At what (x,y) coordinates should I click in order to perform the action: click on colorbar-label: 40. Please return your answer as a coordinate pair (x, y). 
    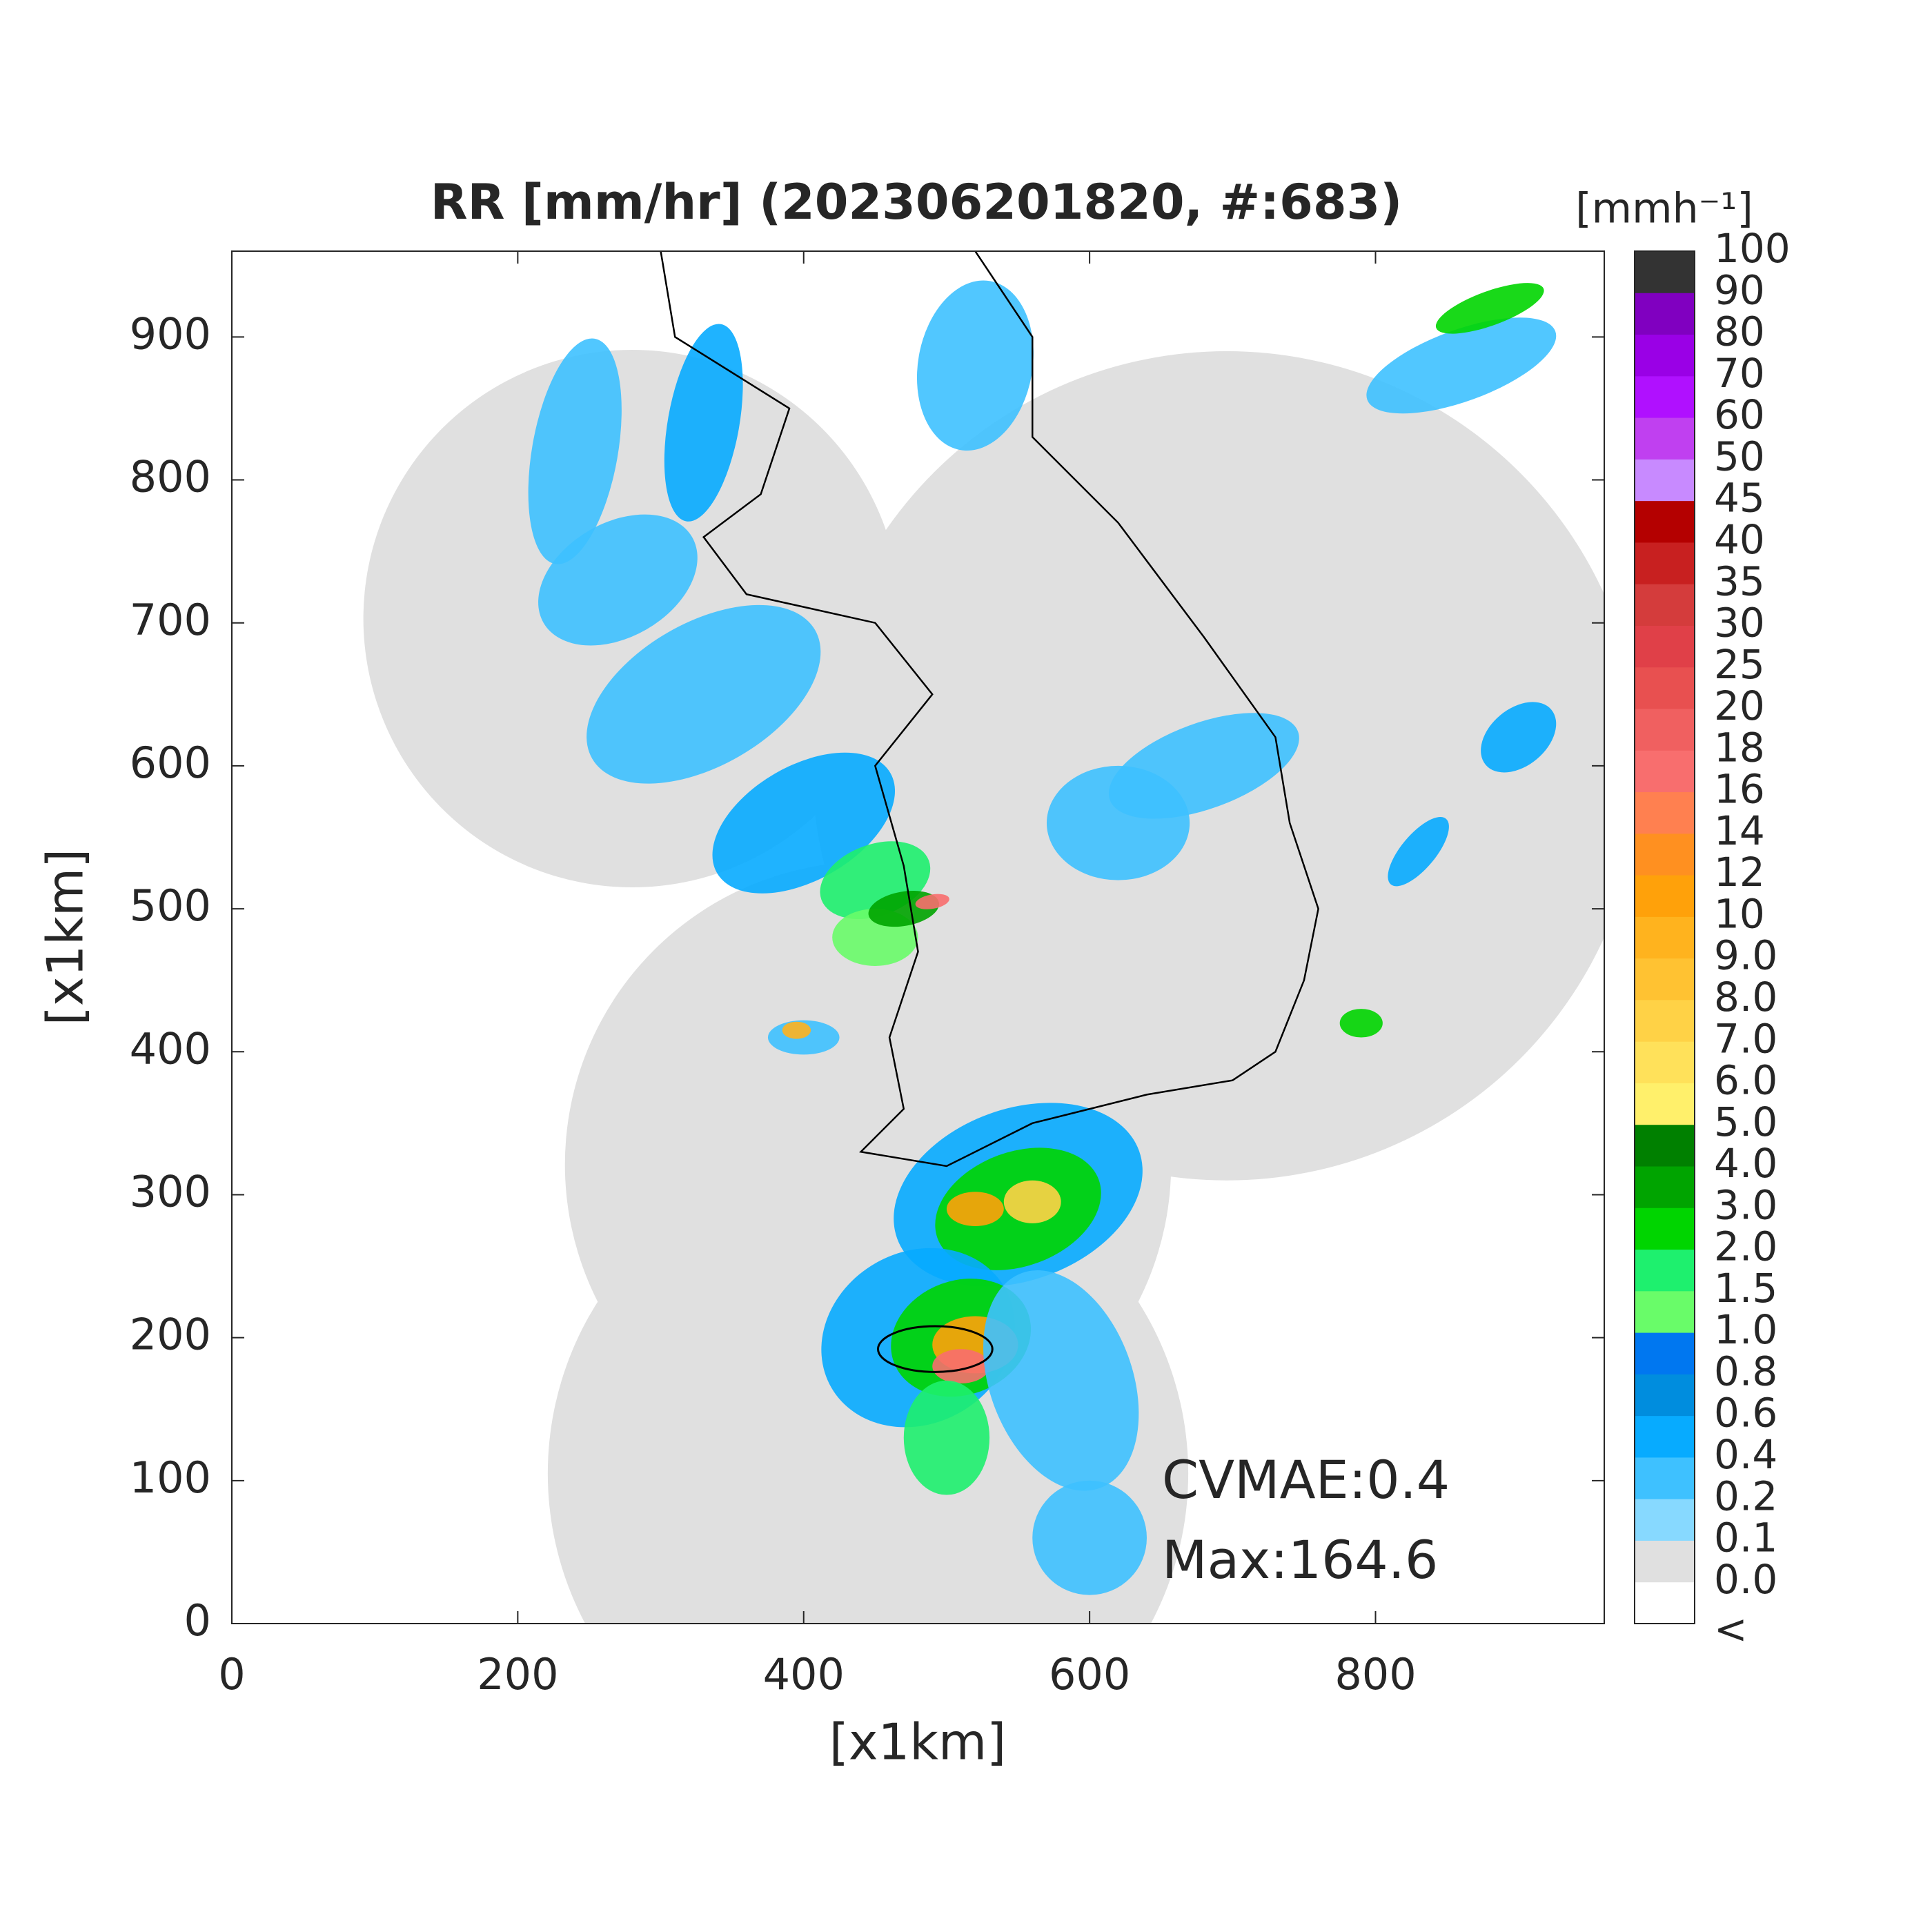
    Looking at the image, I should click on (1739, 539).